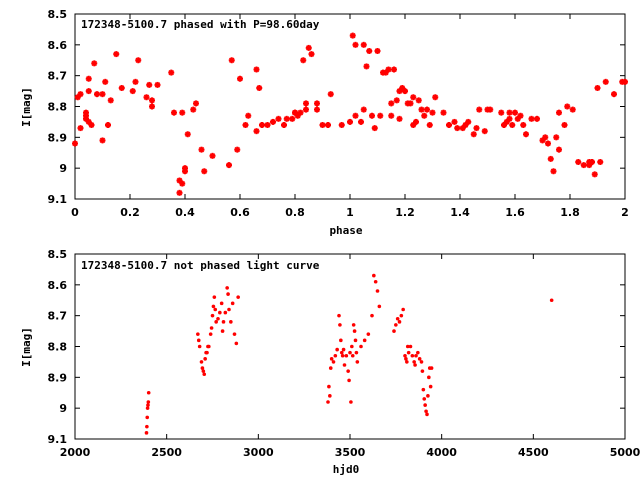  Describe the element at coordinates (166, 452) in the screenshot. I see `unphased-x-tick-label: 2500` at that location.